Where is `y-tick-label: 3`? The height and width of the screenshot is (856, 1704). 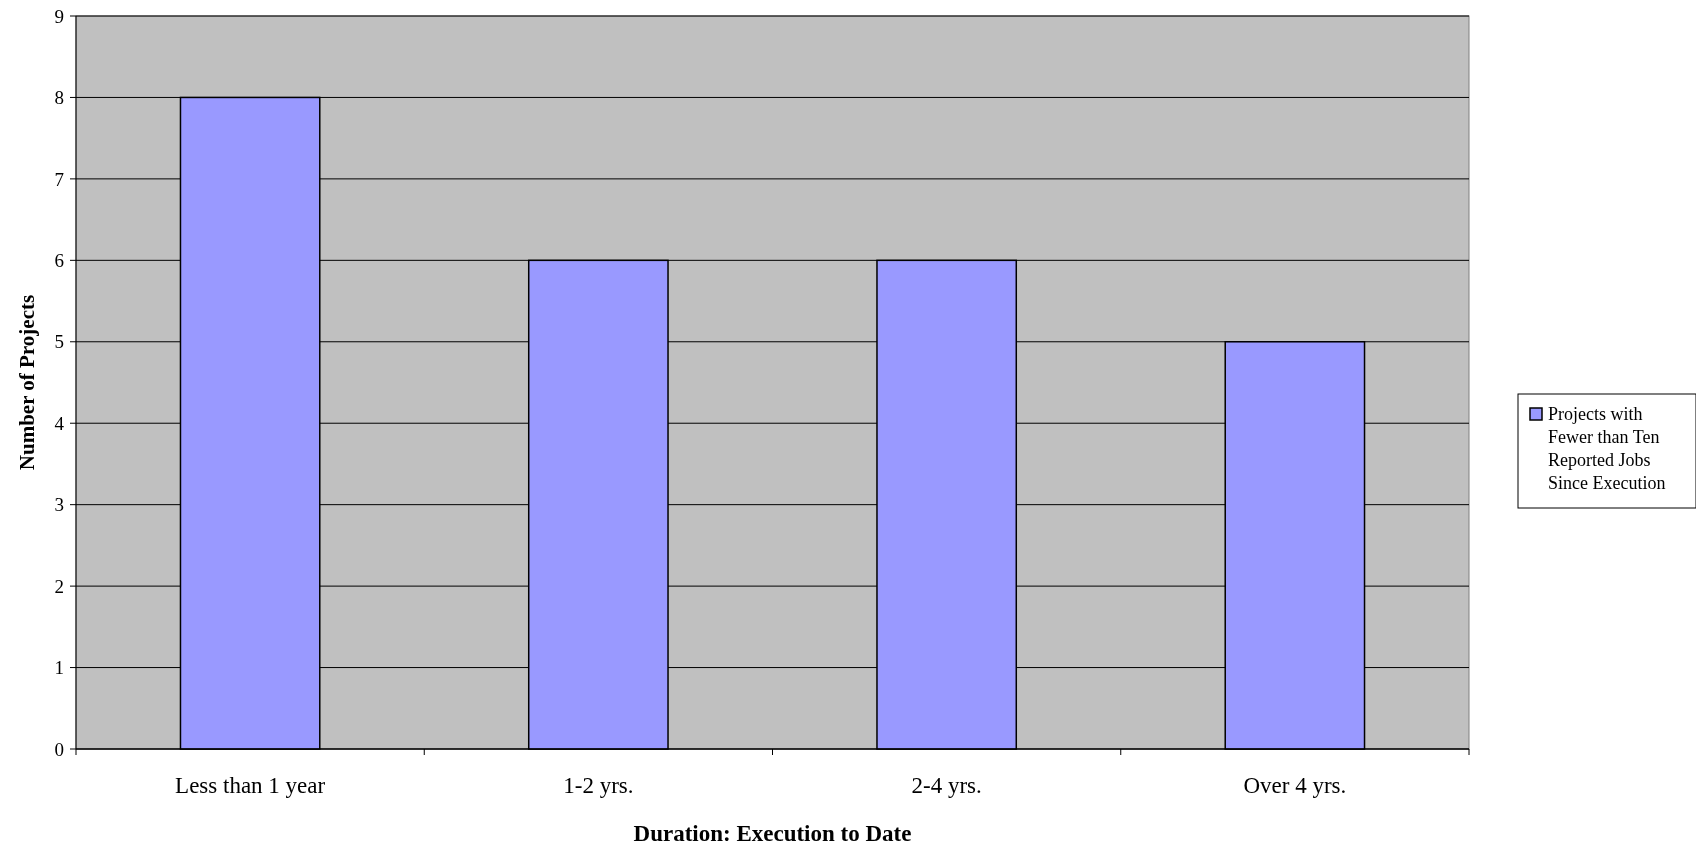 y-tick-label: 3 is located at coordinates (59, 505).